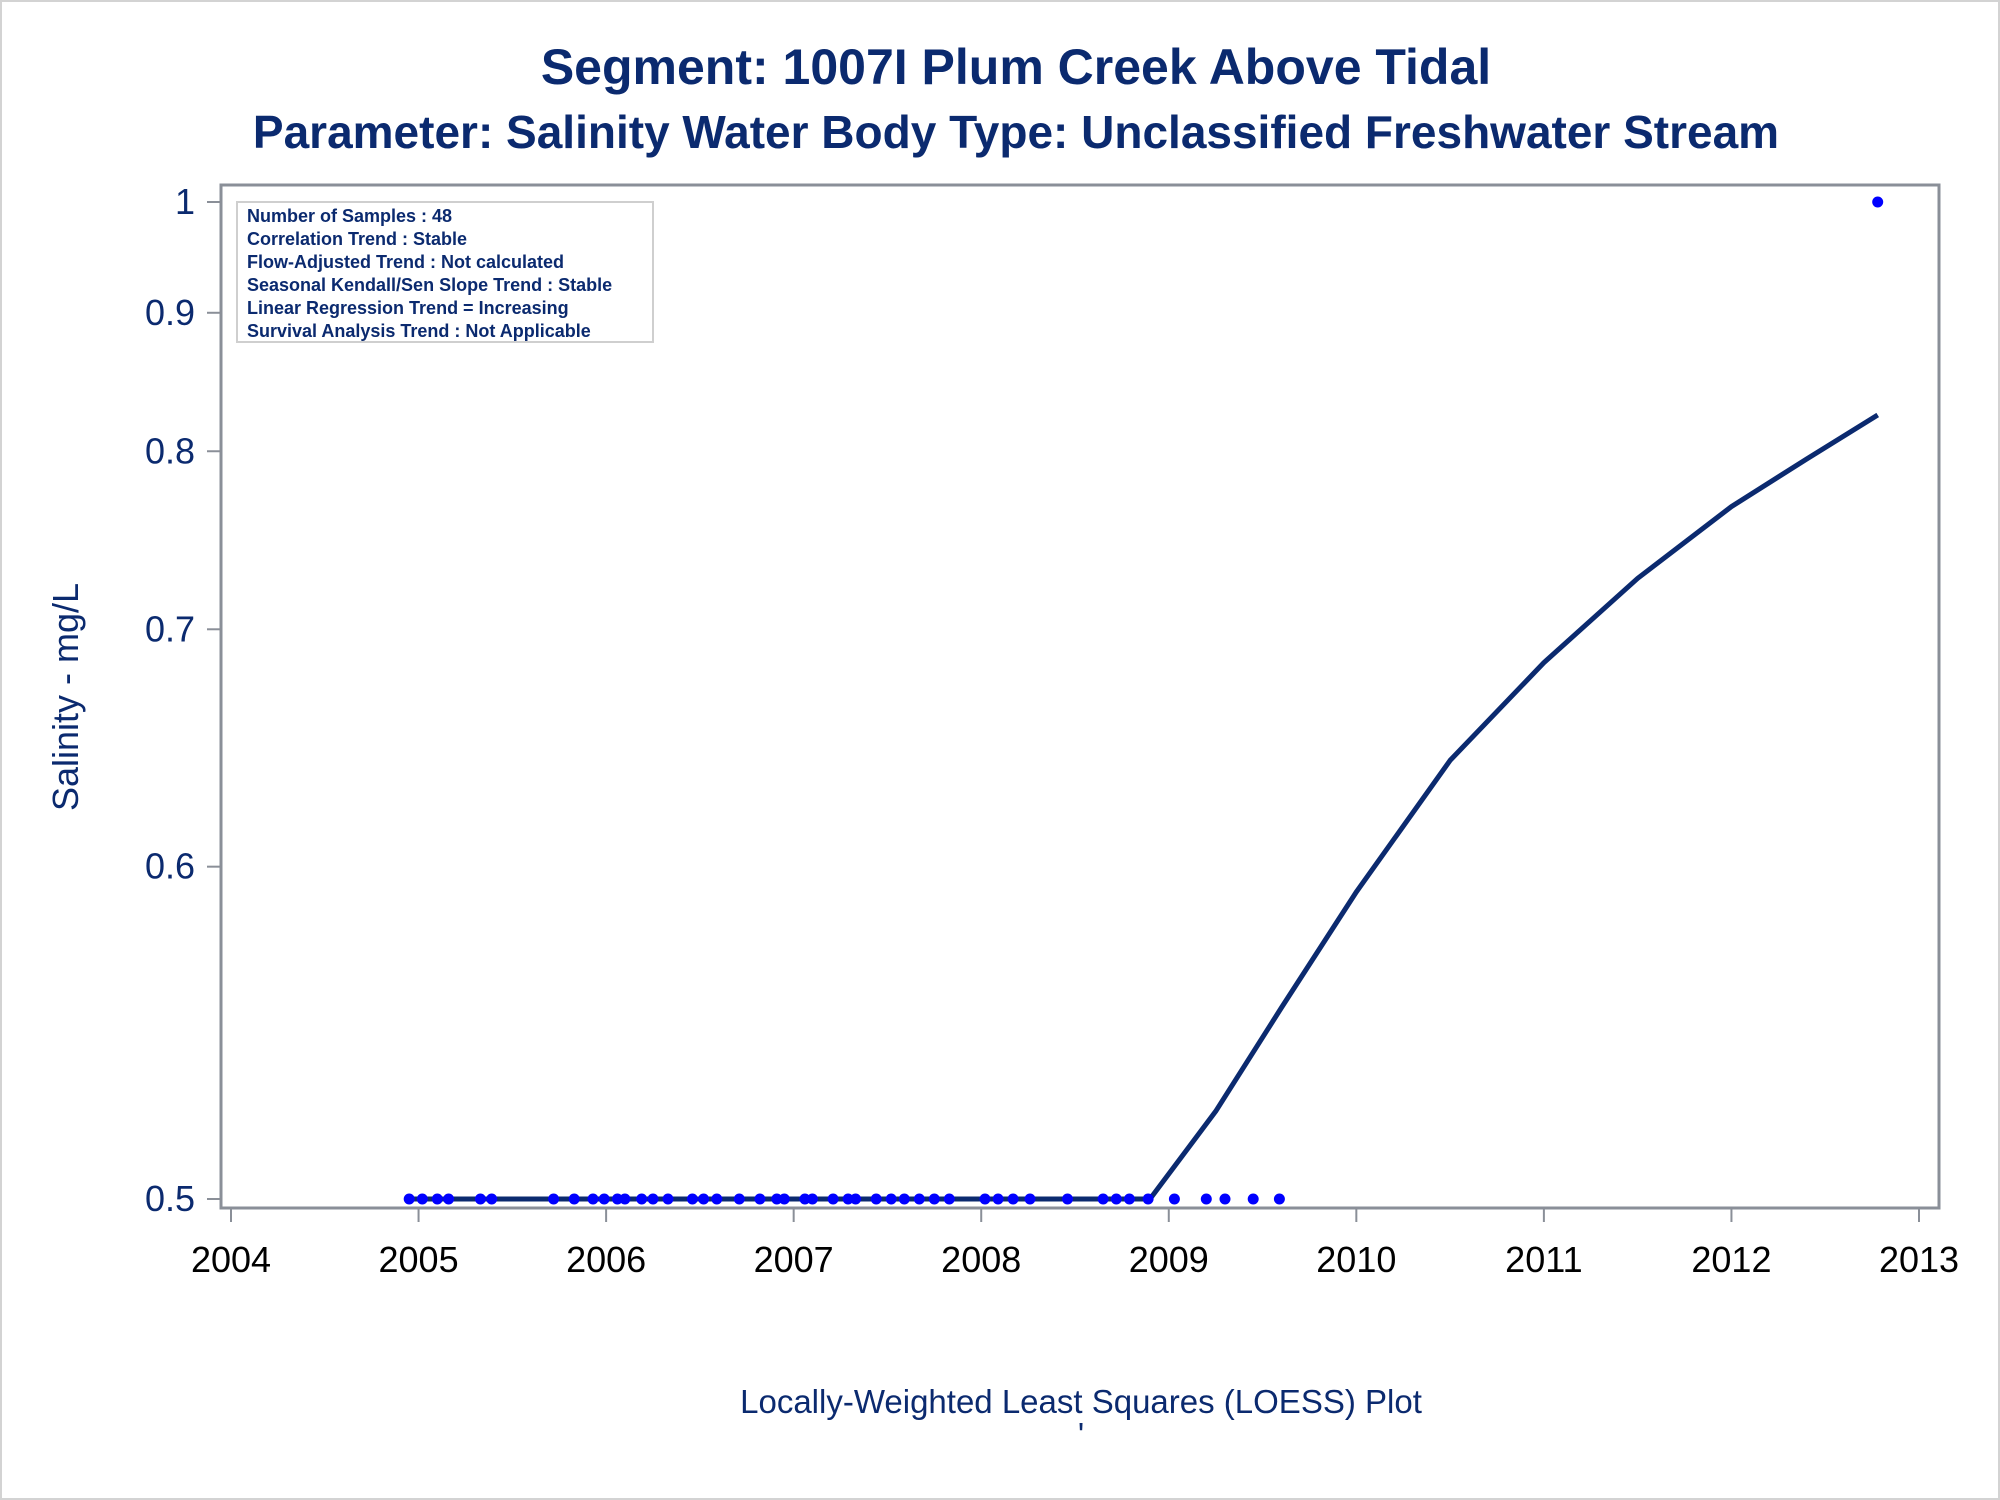 The image size is (2000, 1500). Describe the element at coordinates (170, 1198) in the screenshot. I see `y-tick-label: 0.5` at that location.